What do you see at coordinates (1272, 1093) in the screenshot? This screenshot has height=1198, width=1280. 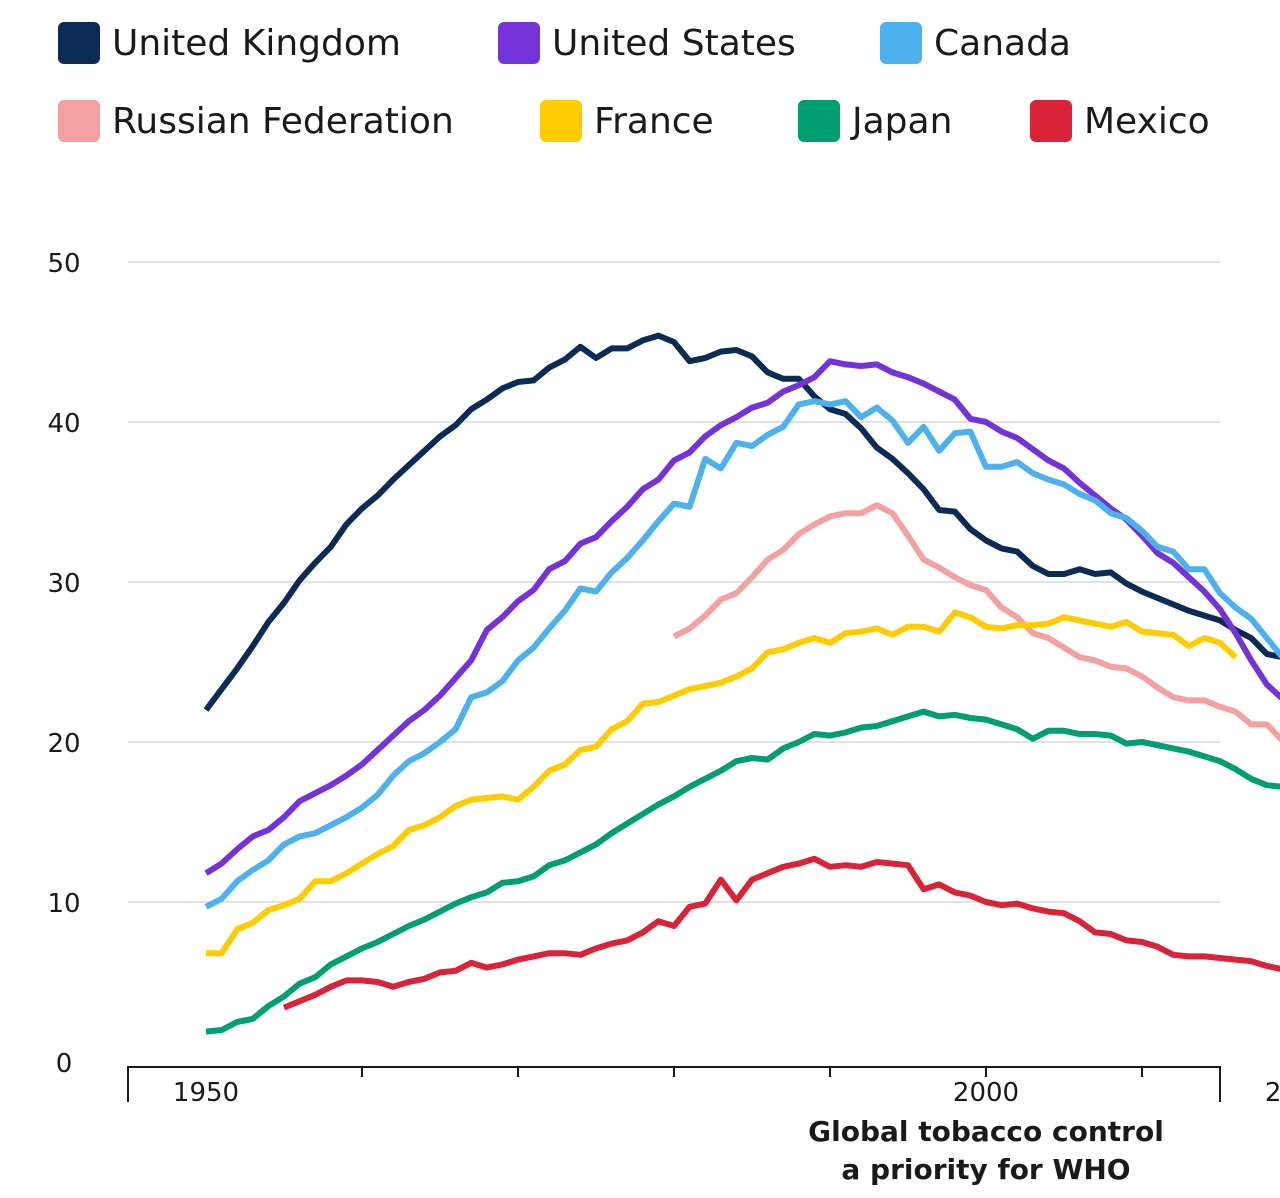 I see `x-tick-label: 2020` at bounding box center [1272, 1093].